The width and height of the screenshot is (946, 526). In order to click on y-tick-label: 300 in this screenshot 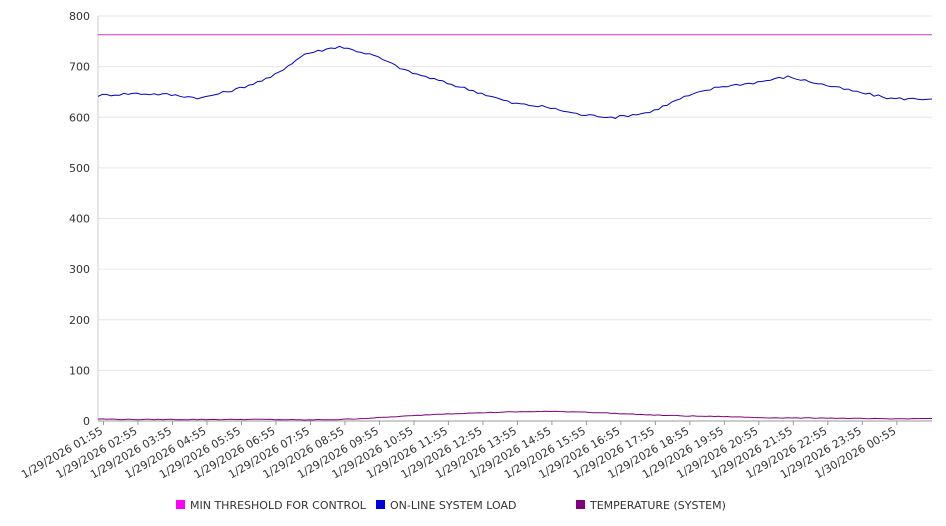, I will do `click(79, 269)`.